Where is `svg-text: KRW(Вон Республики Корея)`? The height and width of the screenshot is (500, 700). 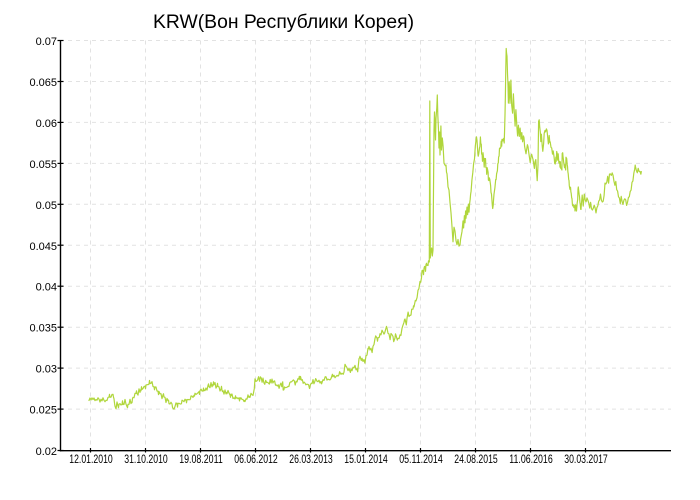 svg-text: KRW(Вон Республики Корея) is located at coordinates (283, 22).